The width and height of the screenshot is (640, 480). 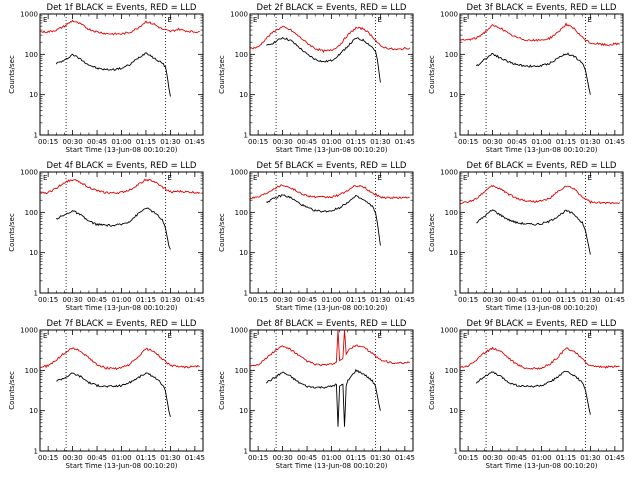 I want to click on panel-title: Det 1f BLACK = Events, RED = LLD, so click(x=122, y=8).